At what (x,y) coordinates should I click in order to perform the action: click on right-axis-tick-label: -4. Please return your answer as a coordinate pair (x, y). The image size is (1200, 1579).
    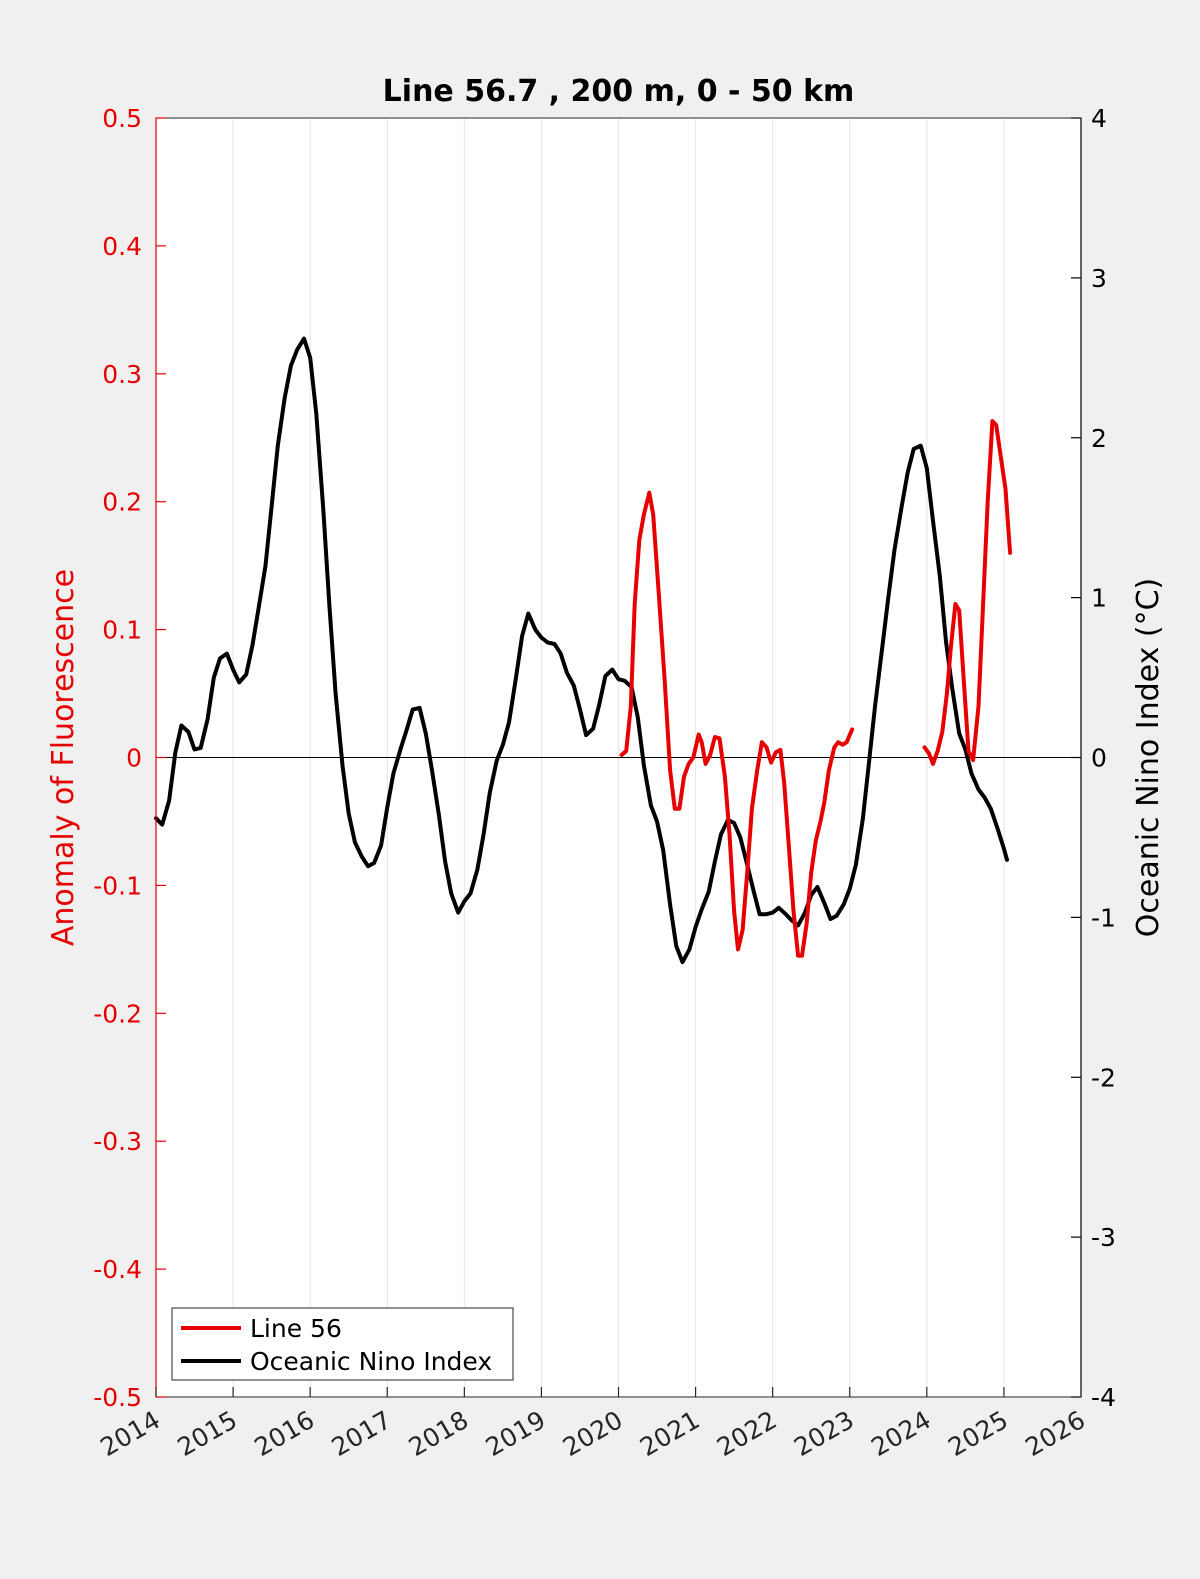
    Looking at the image, I should click on (1103, 1397).